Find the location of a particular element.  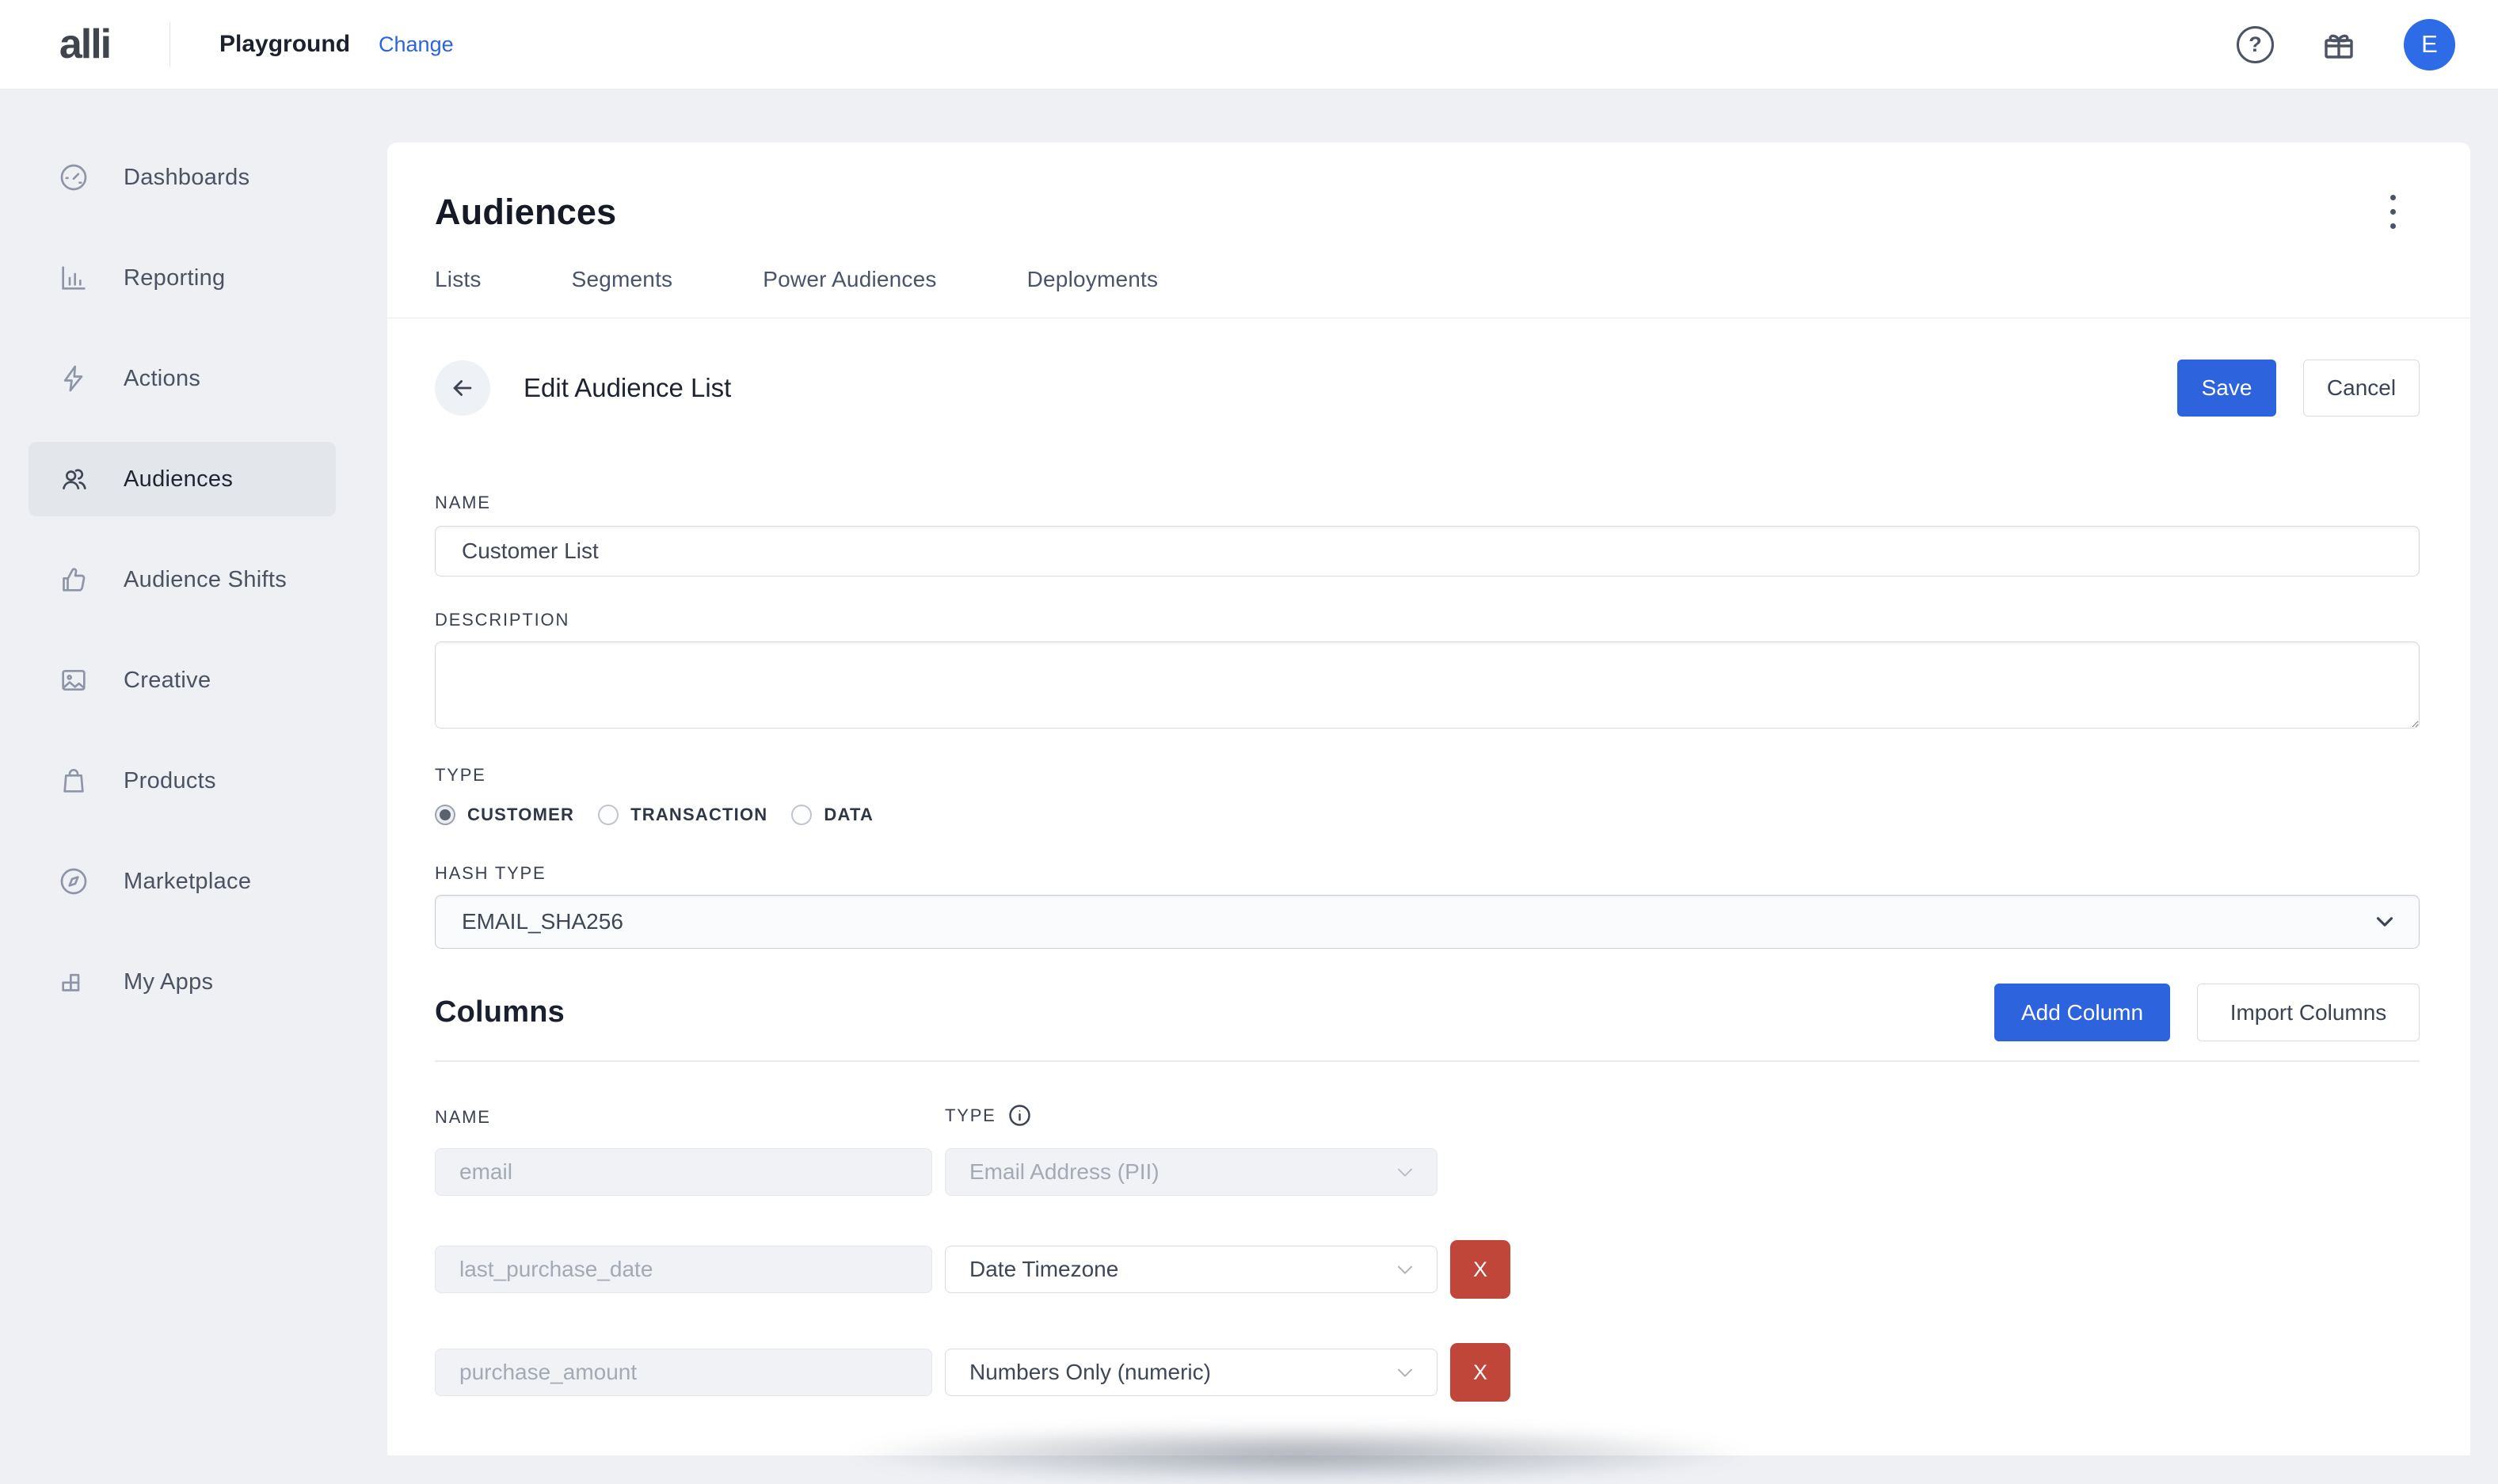

cancel-button: Cancel is located at coordinates (2361, 388).